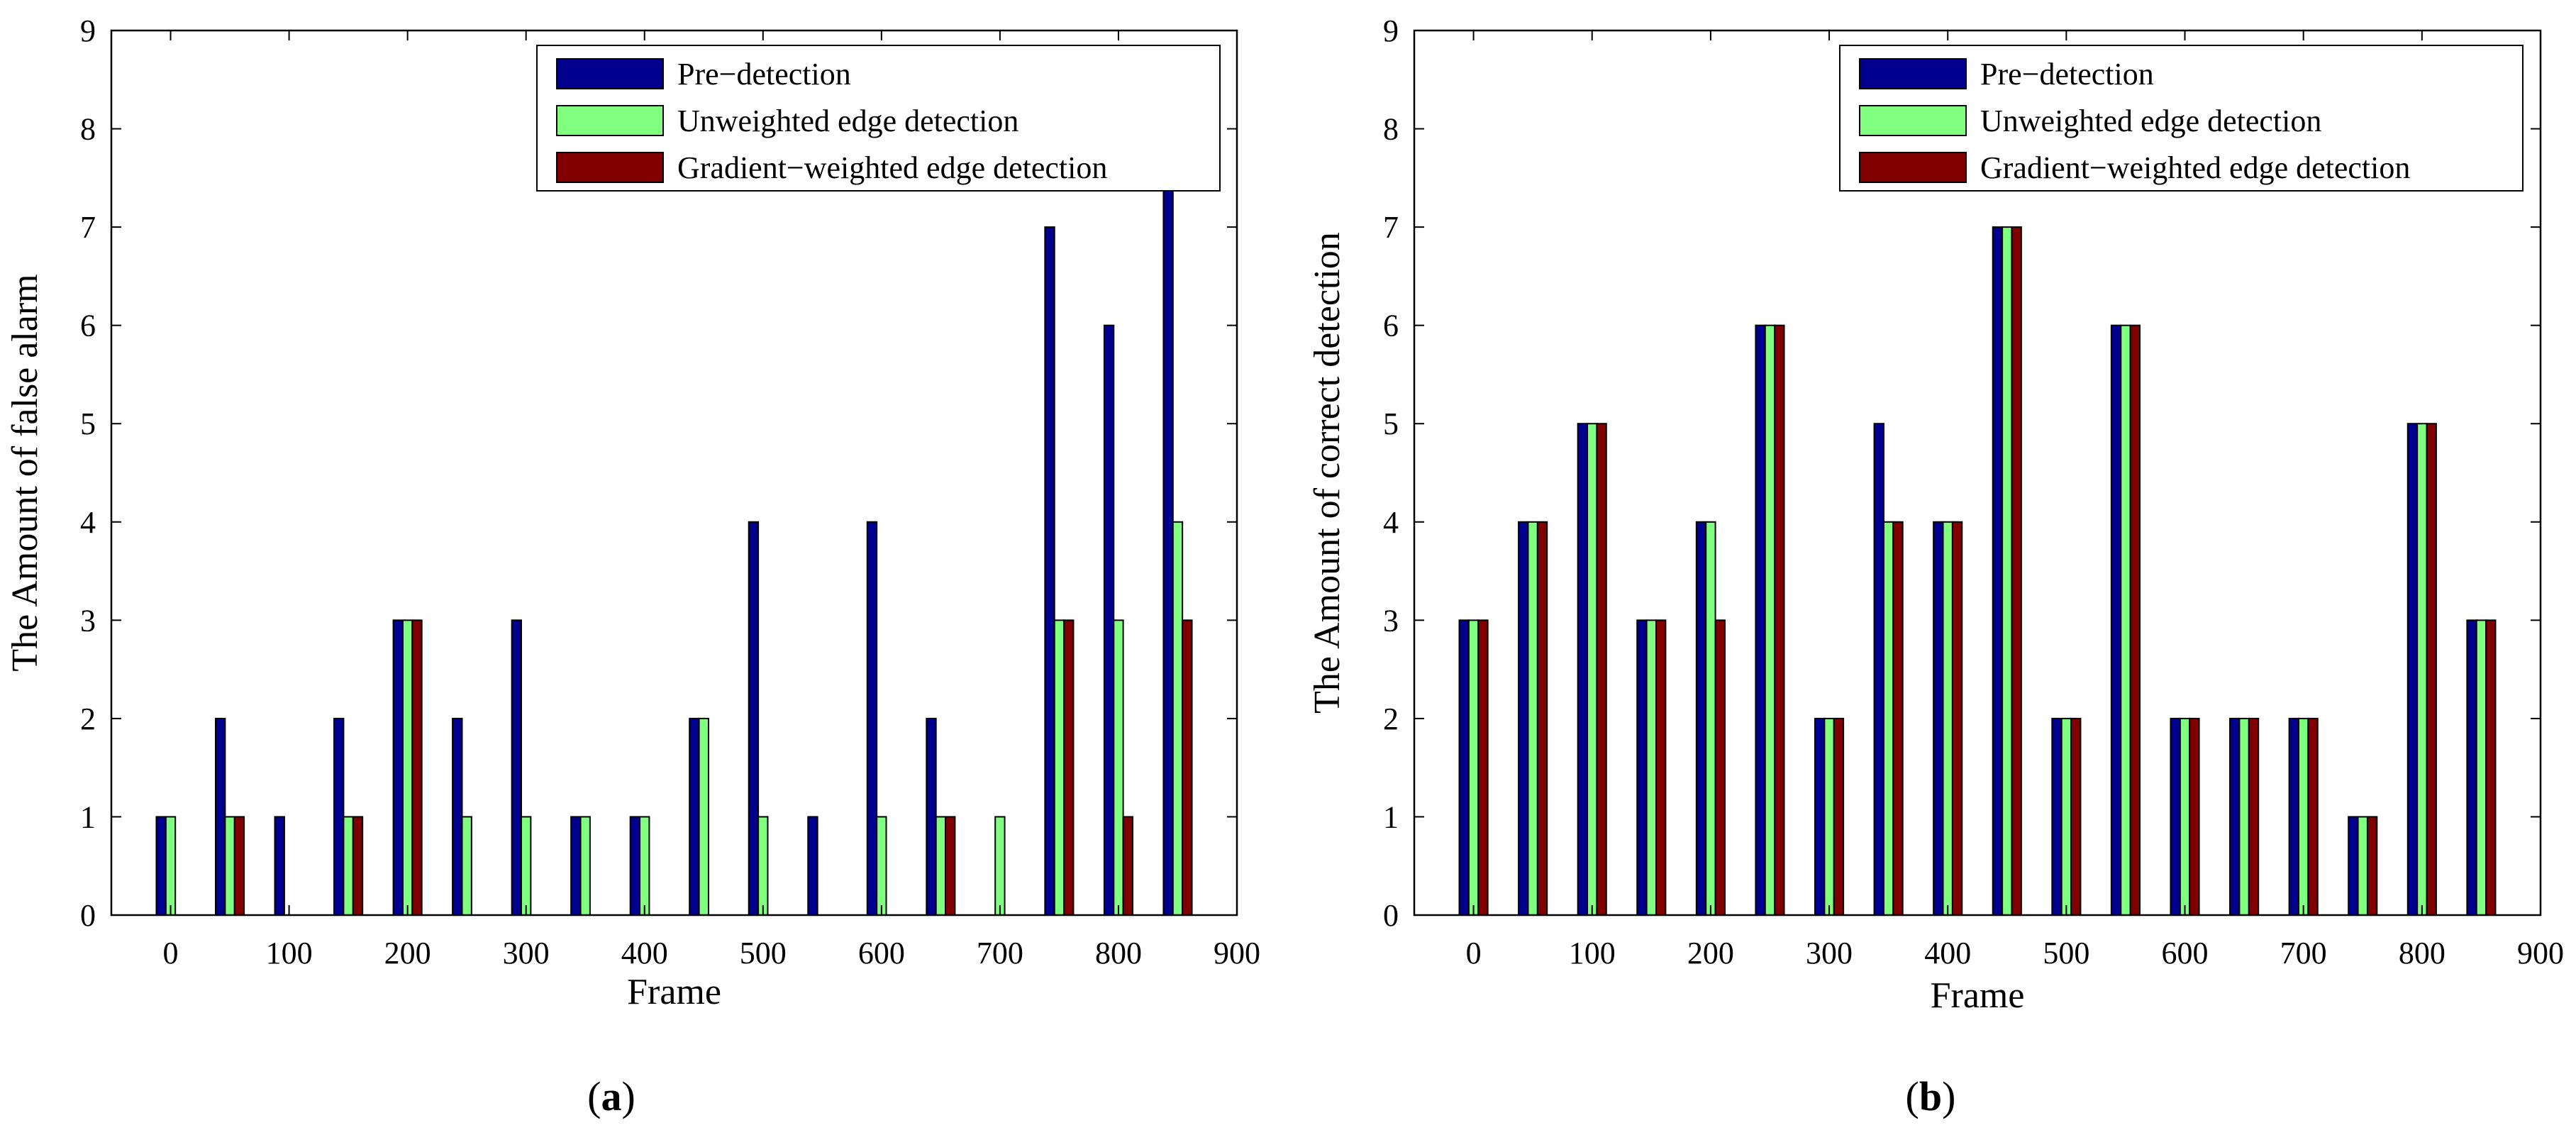  What do you see at coordinates (1391, 30) in the screenshot?
I see `panel-b-y-tick-label: 9` at bounding box center [1391, 30].